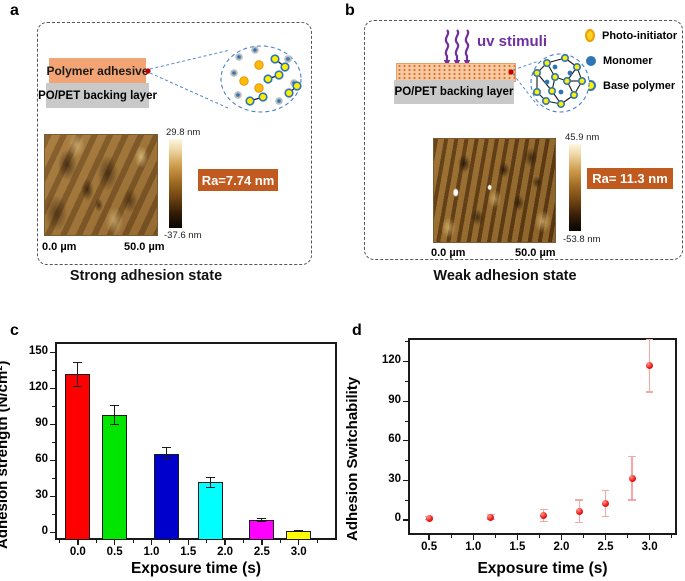 The width and height of the screenshot is (685, 581). What do you see at coordinates (97, 70) in the screenshot?
I see `adhesive-layer-label: Polymer adhesive` at bounding box center [97, 70].